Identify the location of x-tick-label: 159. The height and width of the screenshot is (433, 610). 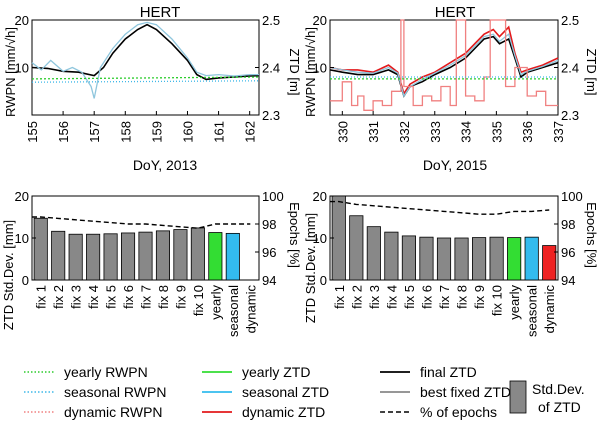
(156, 132).